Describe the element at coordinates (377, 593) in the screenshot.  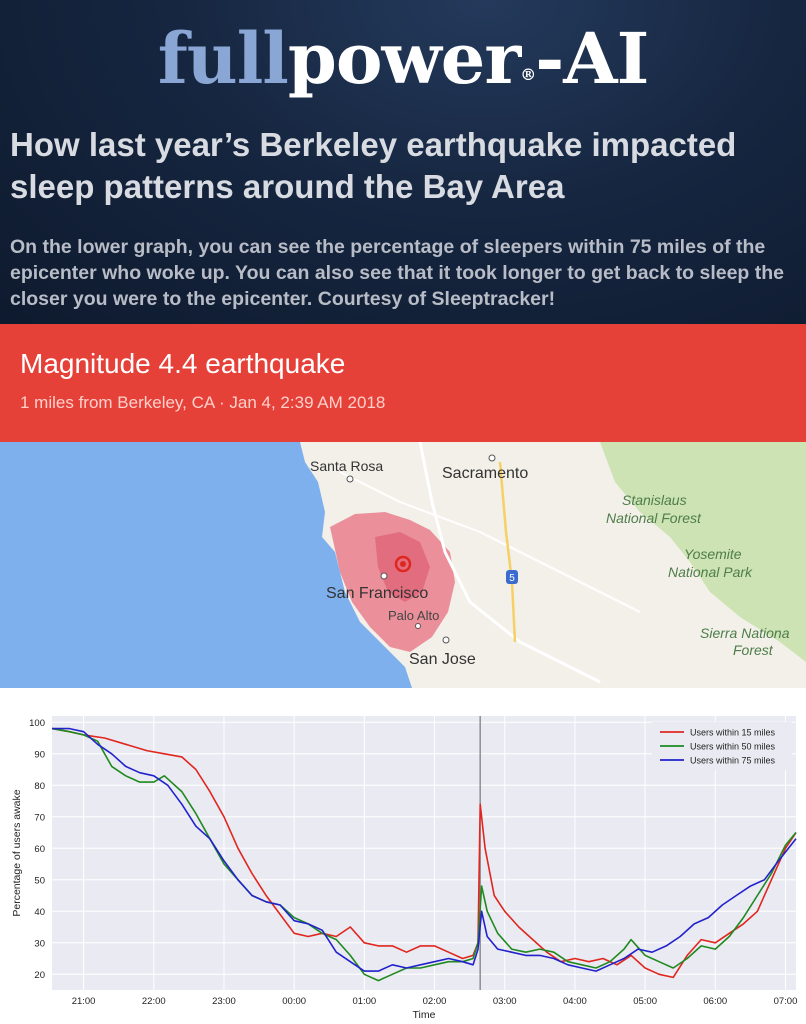
I see `map-label-san-francisco: San Francisco` at that location.